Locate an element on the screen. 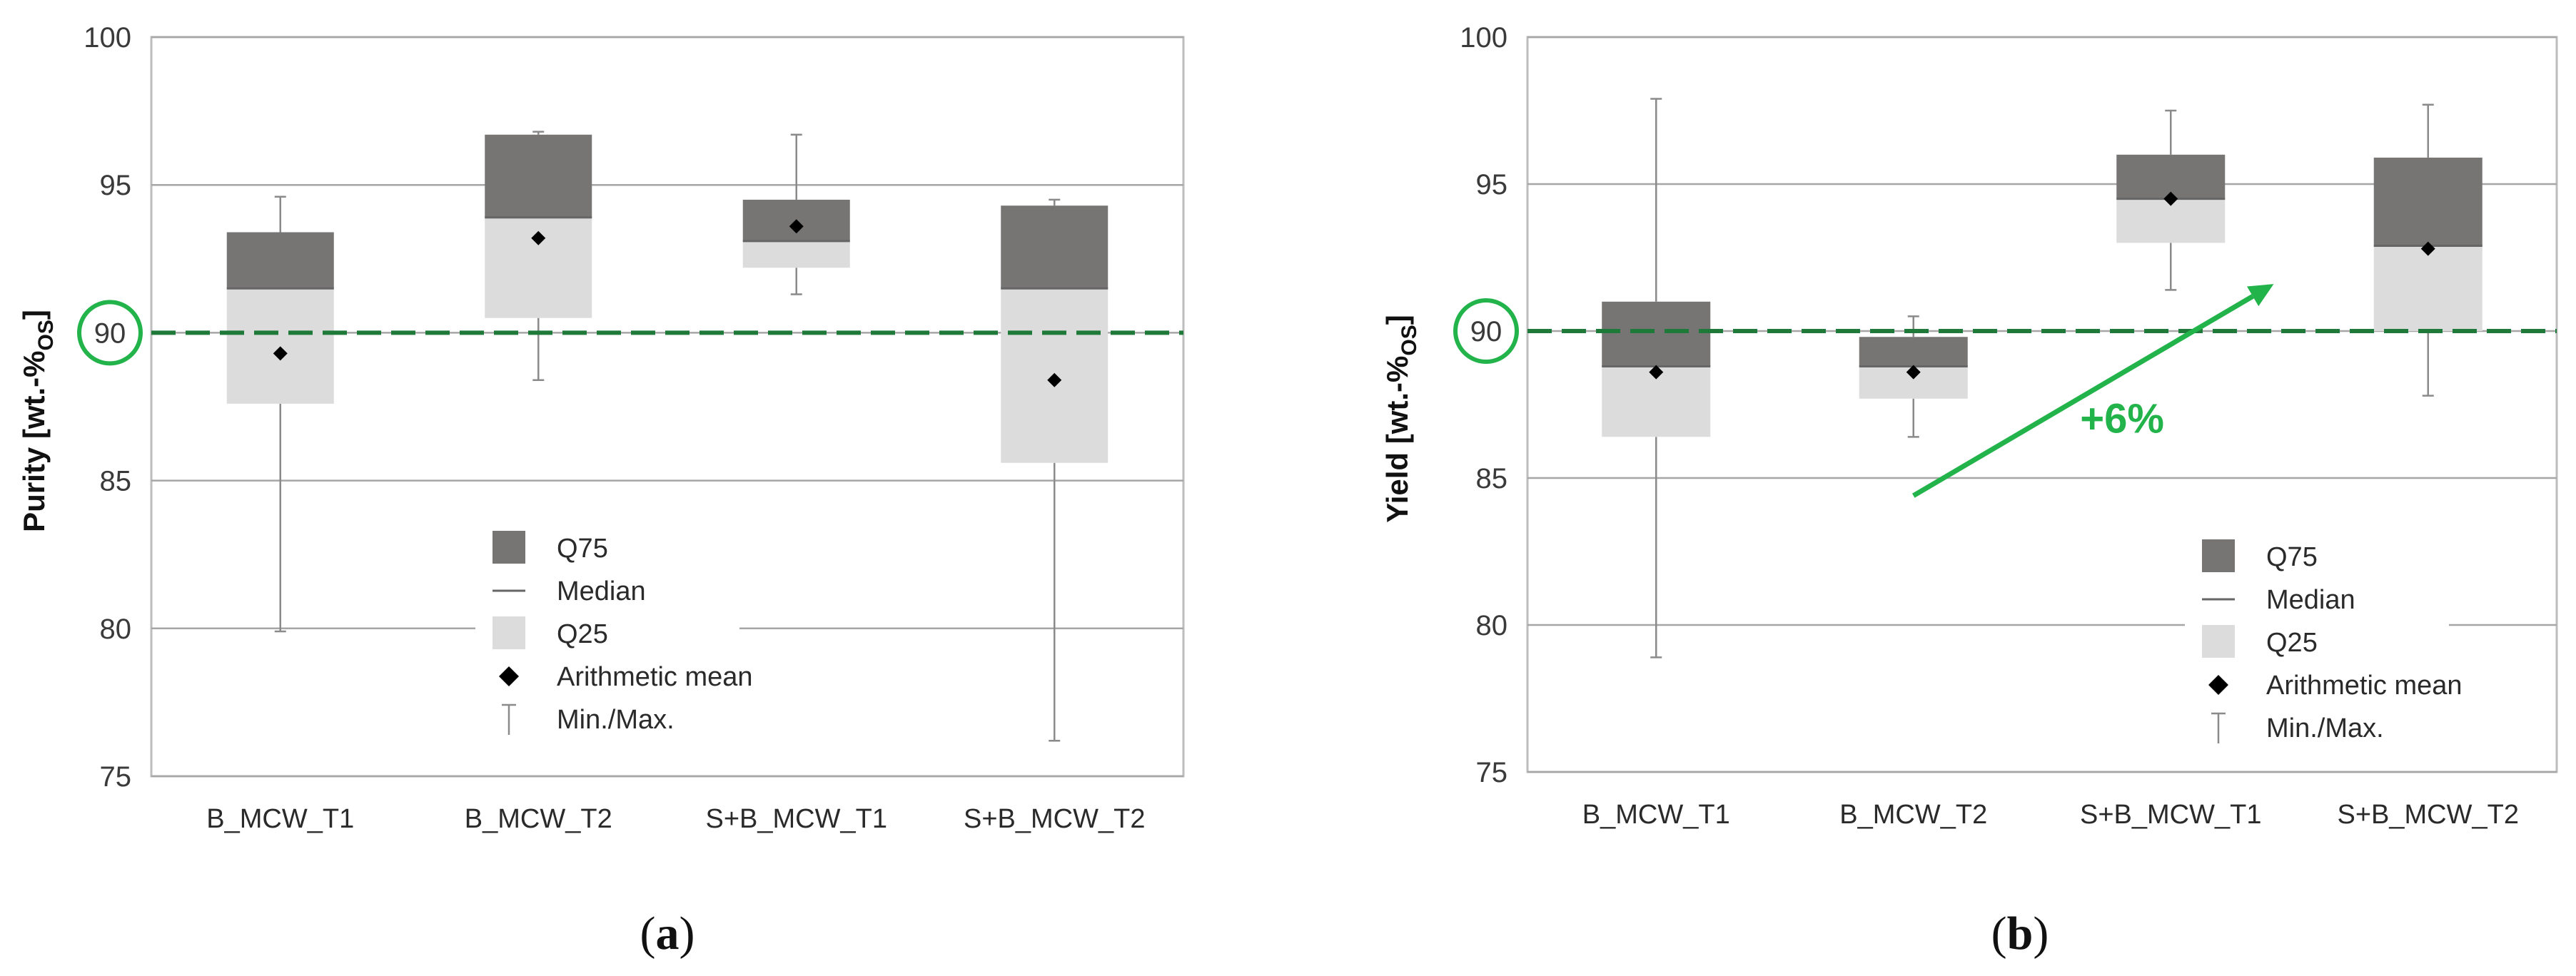  y-axis-label: Yield [wt.-%OS] is located at coordinates (1400, 418).